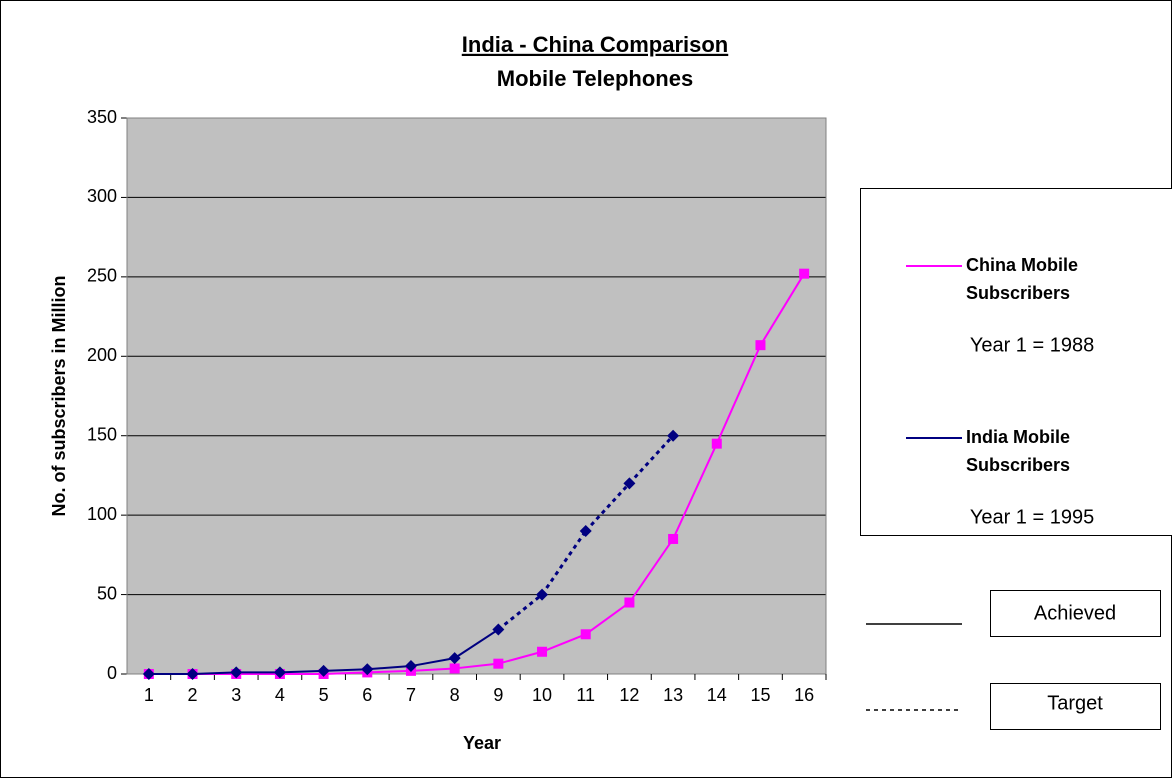 This screenshot has height=778, width=1172. Describe the element at coordinates (585, 695) in the screenshot. I see `x-tick-label: 11` at that location.